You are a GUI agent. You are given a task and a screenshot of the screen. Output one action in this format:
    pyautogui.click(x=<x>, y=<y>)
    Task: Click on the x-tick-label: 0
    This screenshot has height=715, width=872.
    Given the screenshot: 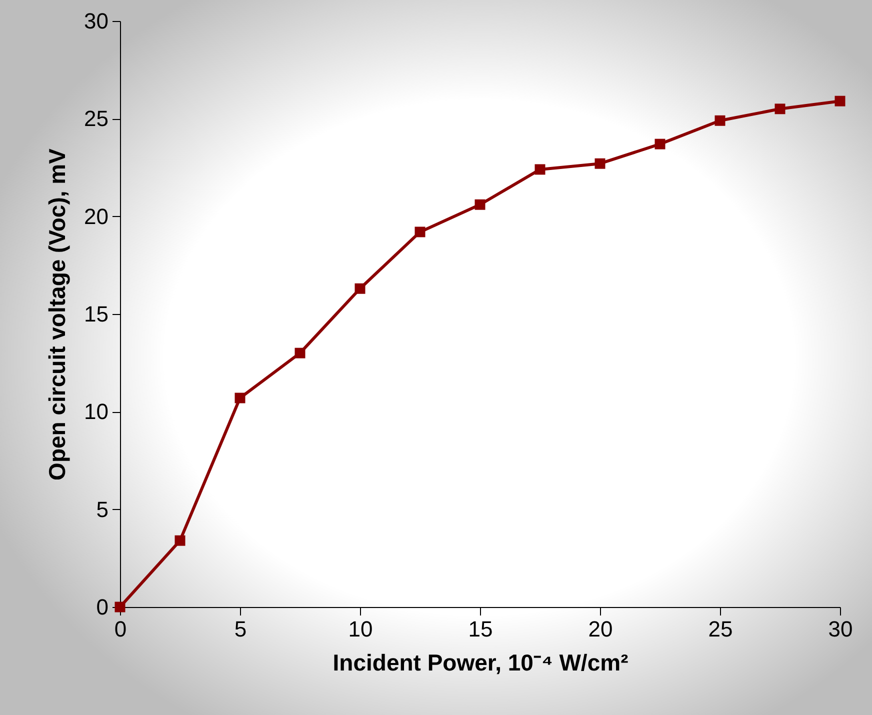 What is the action you would take?
    pyautogui.click(x=120, y=629)
    